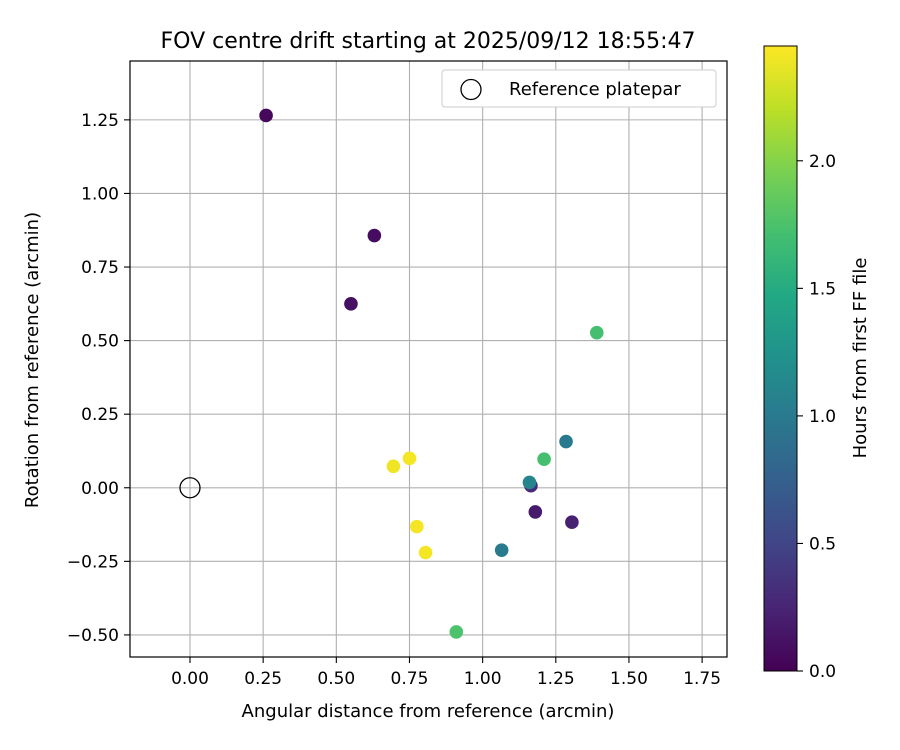  What do you see at coordinates (595, 89) in the screenshot?
I see `legend-entry-reference: Reference platepar` at bounding box center [595, 89].